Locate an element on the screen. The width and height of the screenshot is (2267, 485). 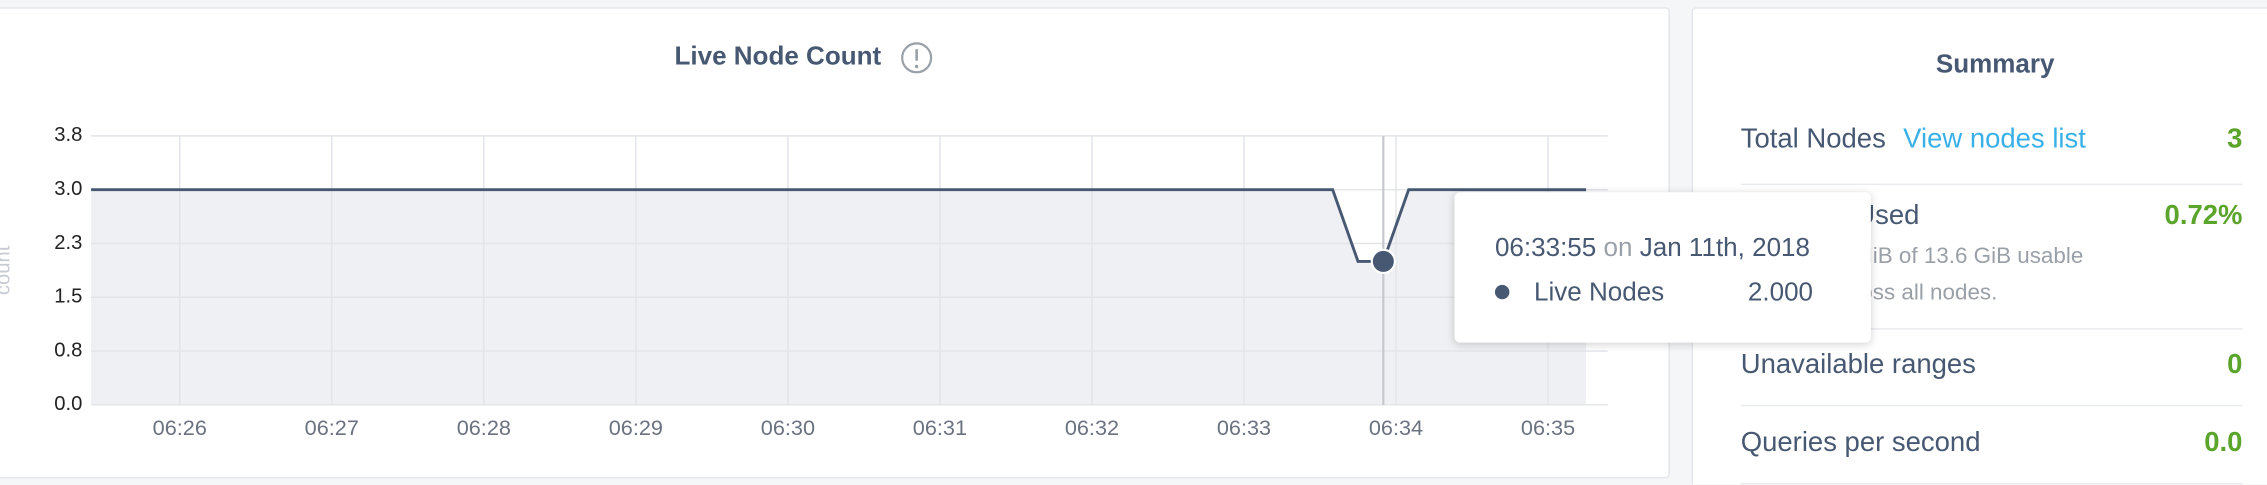
x-tick-label: 06:30 is located at coordinates (788, 427).